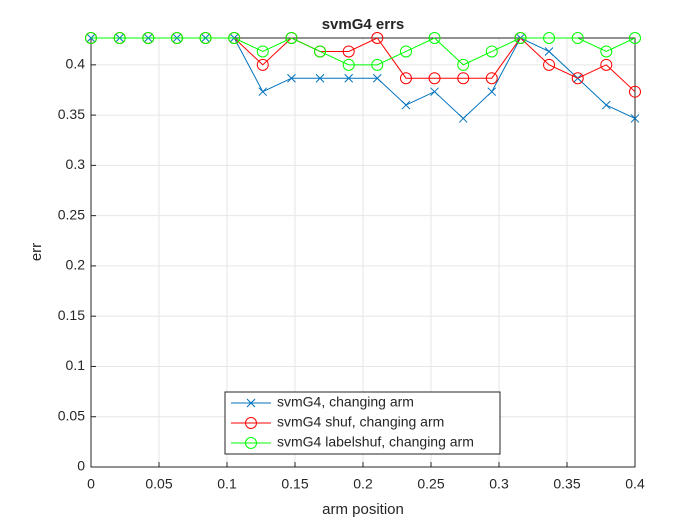 Image resolution: width=700 pixels, height=525 pixels. I want to click on x-tick-label: 0.1, so click(227, 484).